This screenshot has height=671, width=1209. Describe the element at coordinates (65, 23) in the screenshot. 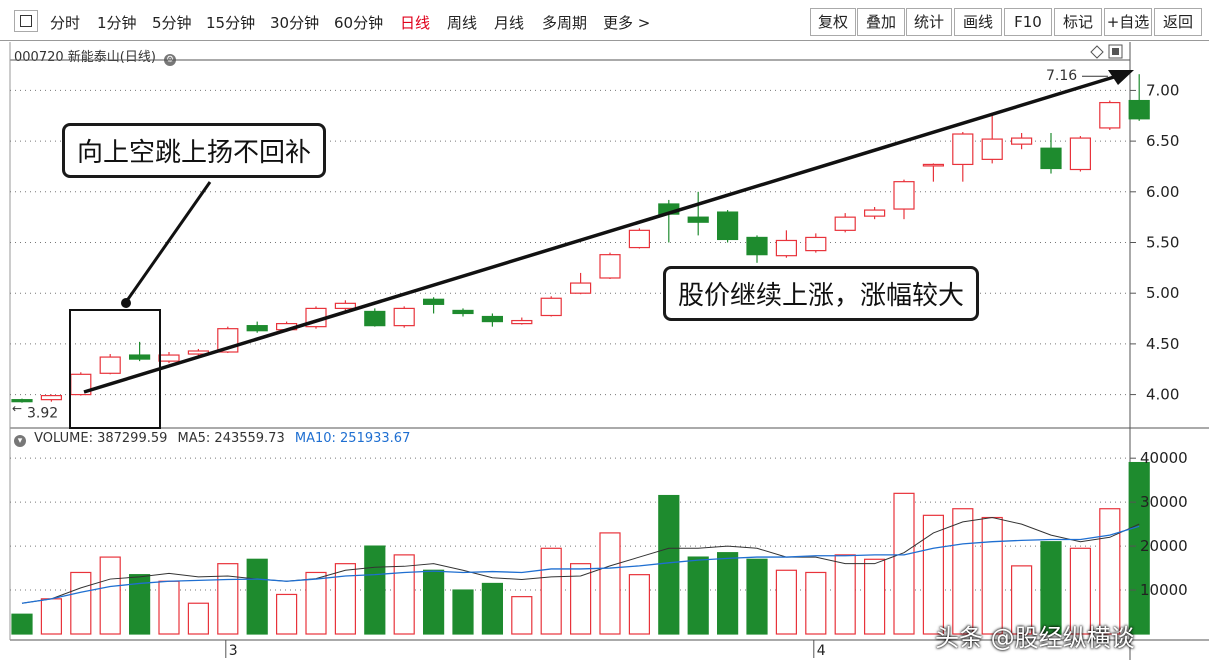

I see `tab-fenshi: 分时` at that location.